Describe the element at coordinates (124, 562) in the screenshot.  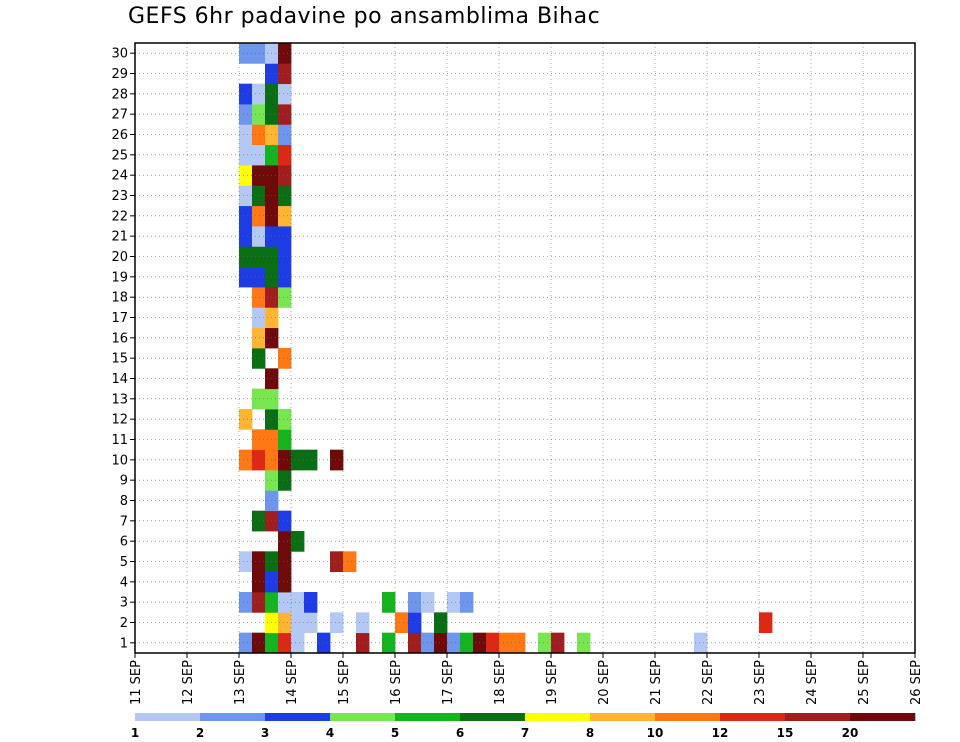
I see `y-tick-label: 5` at that location.